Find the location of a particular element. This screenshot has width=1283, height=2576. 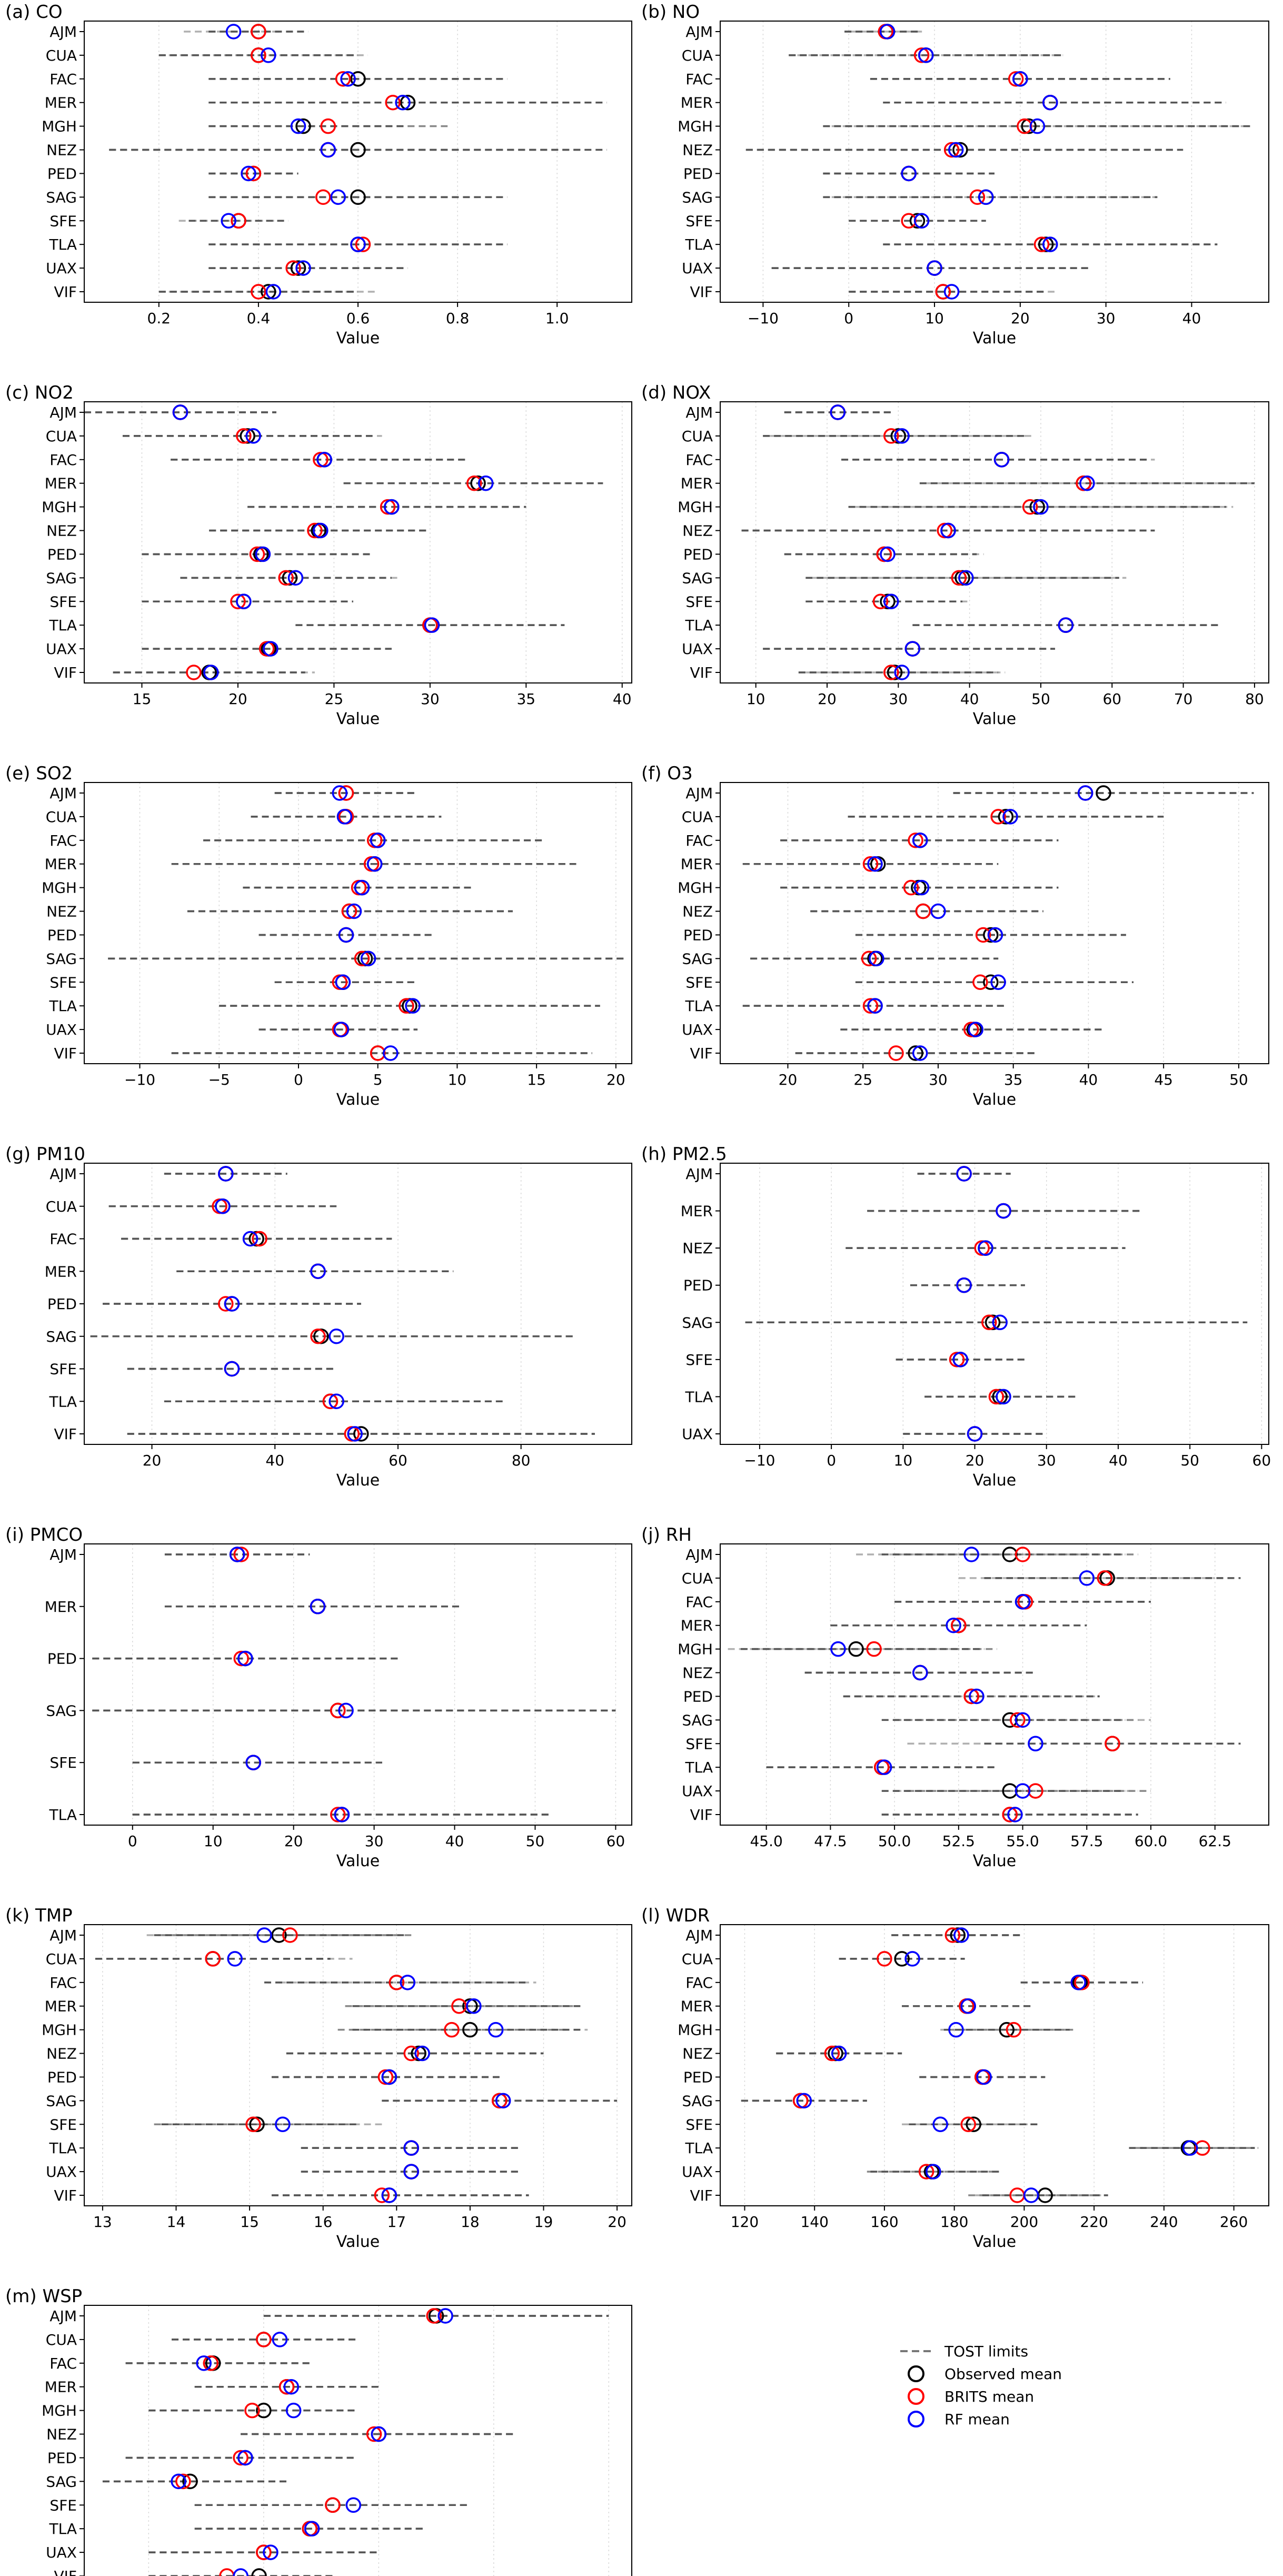

x-tick-label: 220 is located at coordinates (1094, 2222).